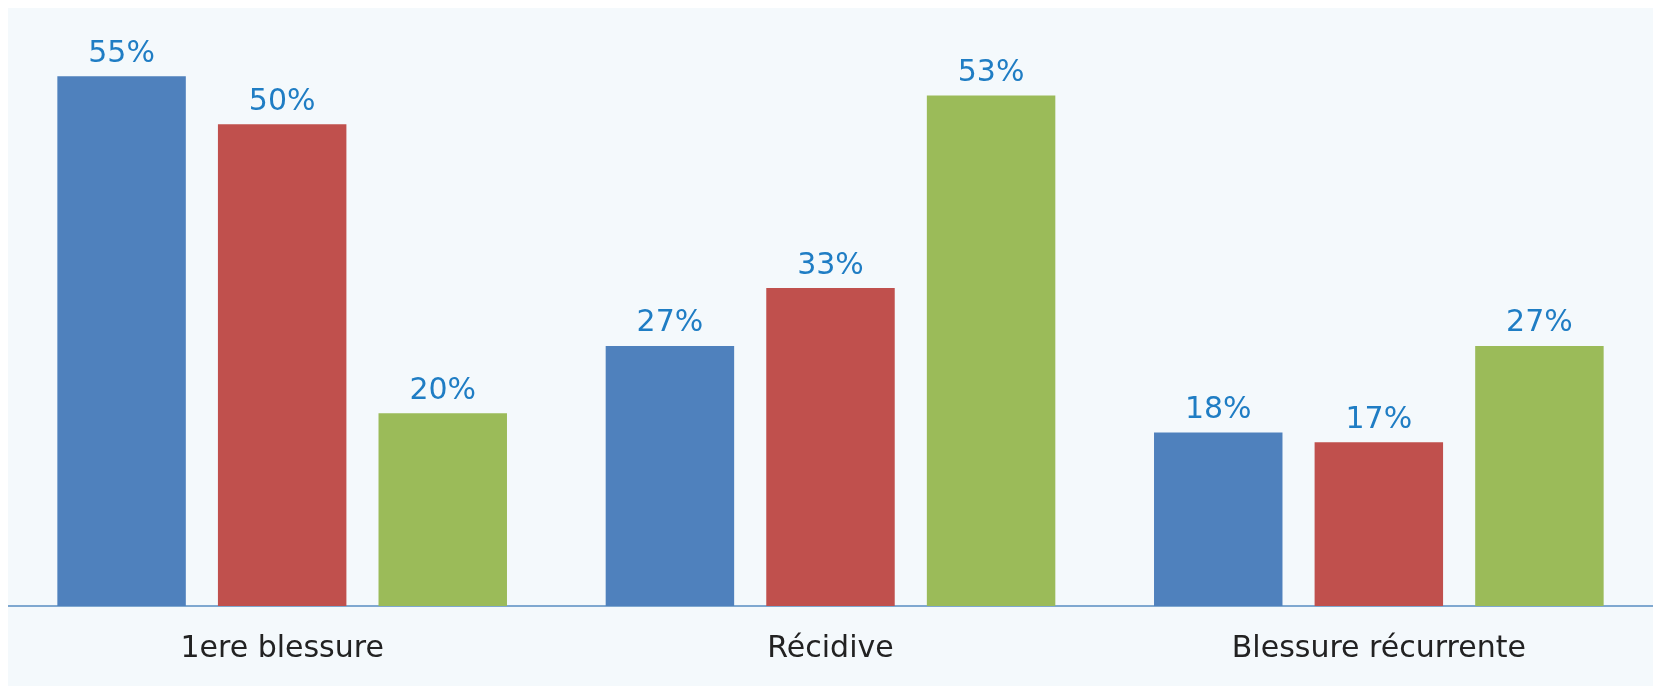 Image resolution: width=1661 pixels, height=694 pixels. What do you see at coordinates (121, 51) in the screenshot?
I see `data-label: 55%` at bounding box center [121, 51].